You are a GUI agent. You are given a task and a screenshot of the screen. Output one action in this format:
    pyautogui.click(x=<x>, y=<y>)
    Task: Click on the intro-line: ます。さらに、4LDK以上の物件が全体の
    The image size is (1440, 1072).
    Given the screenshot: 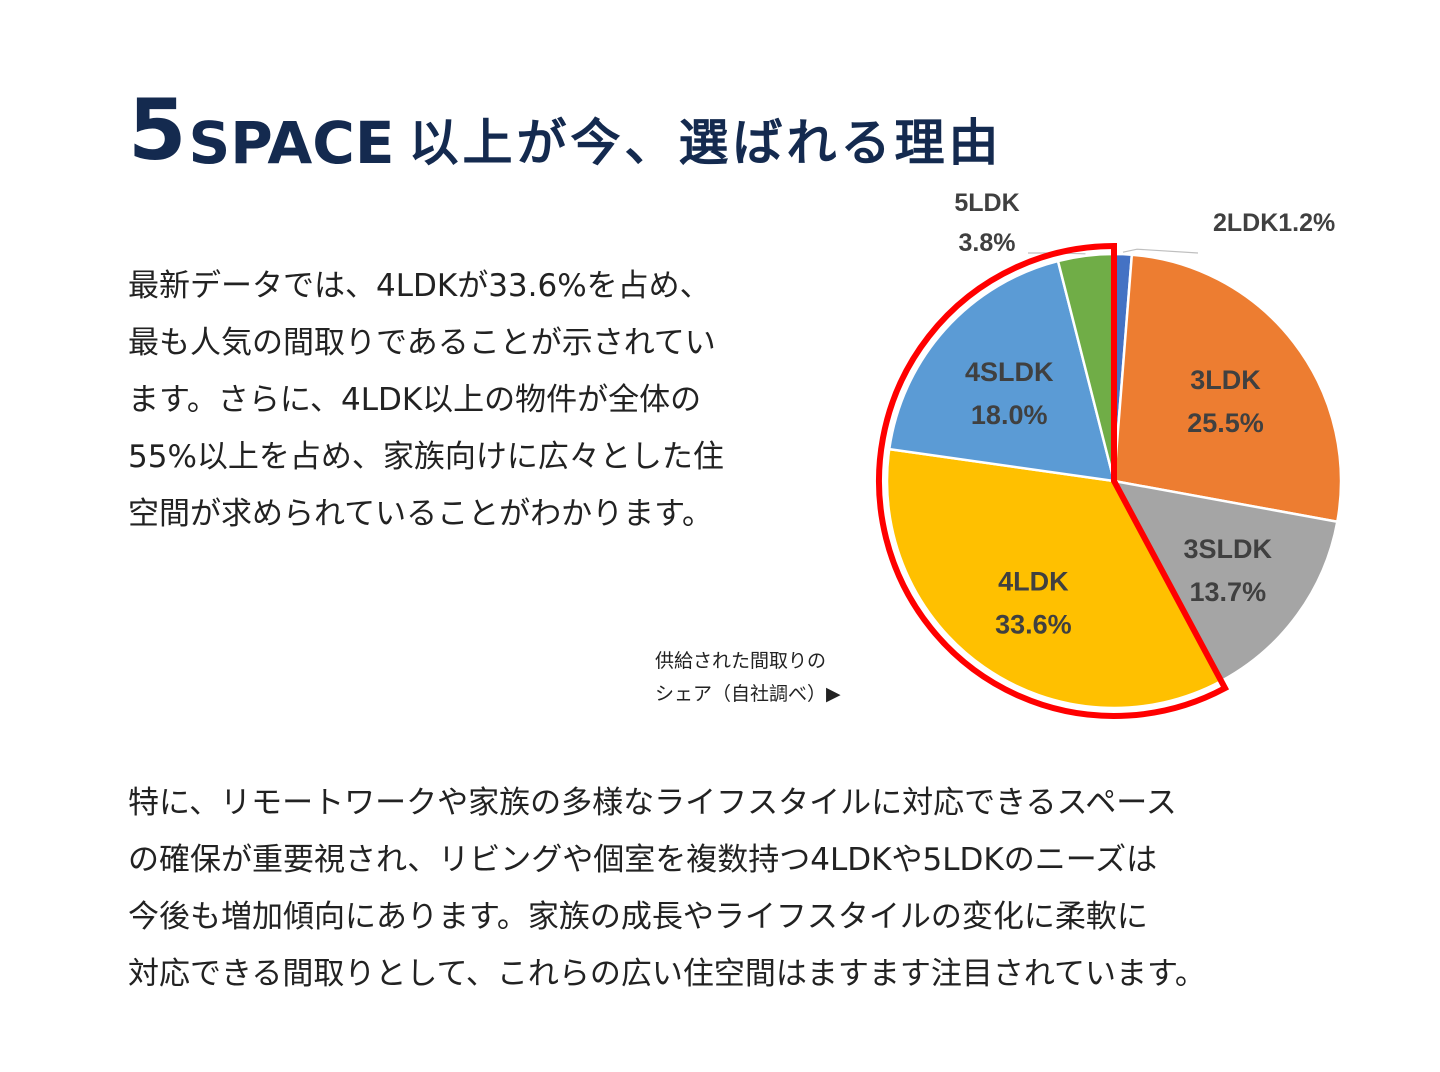 What is the action you would take?
    pyautogui.click(x=415, y=400)
    